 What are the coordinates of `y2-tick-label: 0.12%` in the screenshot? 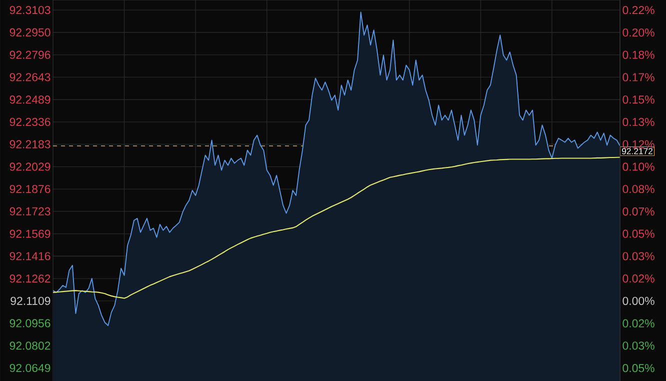 It's located at (638, 144).